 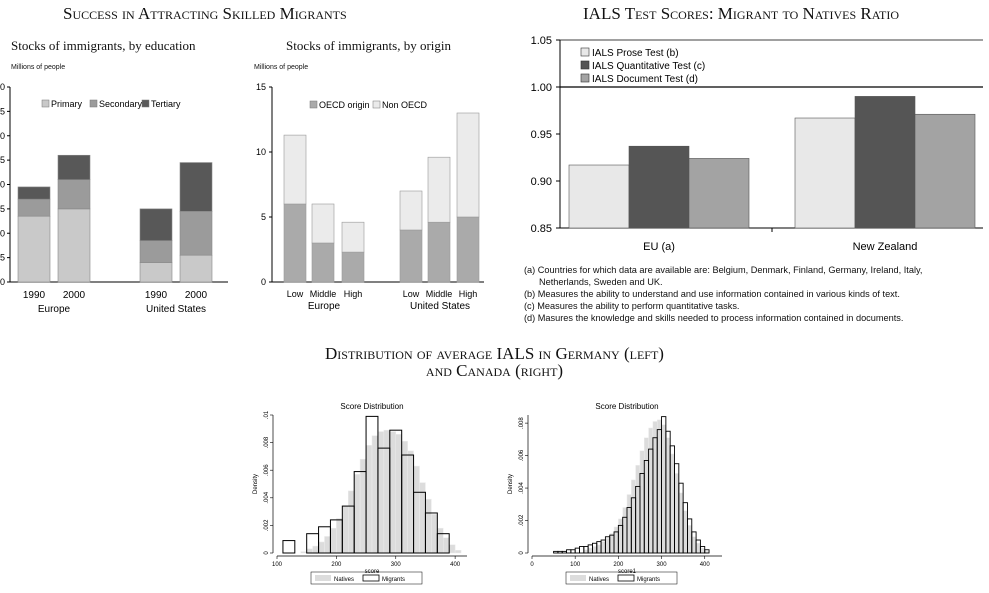 I want to click on y-tick-label: 10, so click(x=261, y=152).